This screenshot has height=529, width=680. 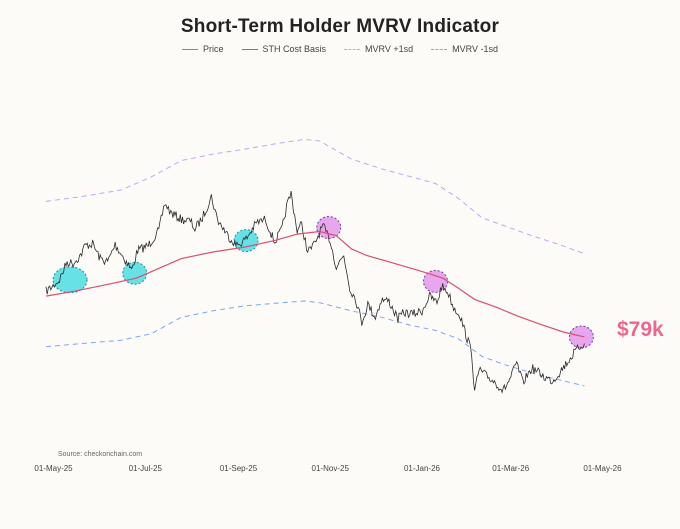 I want to click on legend-item-mvrv-plus-1sd: MVRV +1sd, so click(x=378, y=49).